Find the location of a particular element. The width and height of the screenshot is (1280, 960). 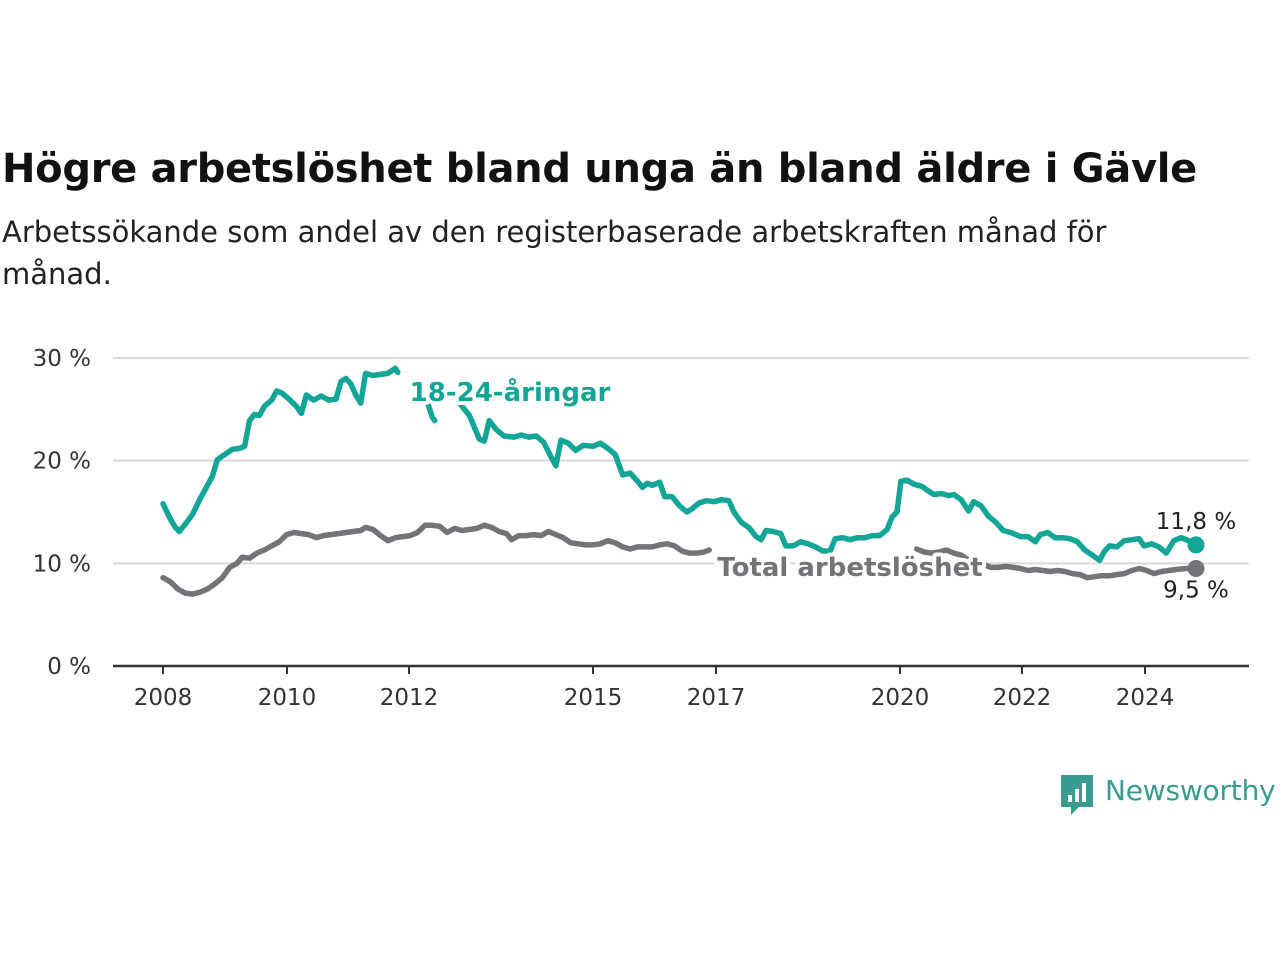

x-tick-label: 2020 is located at coordinates (900, 698).